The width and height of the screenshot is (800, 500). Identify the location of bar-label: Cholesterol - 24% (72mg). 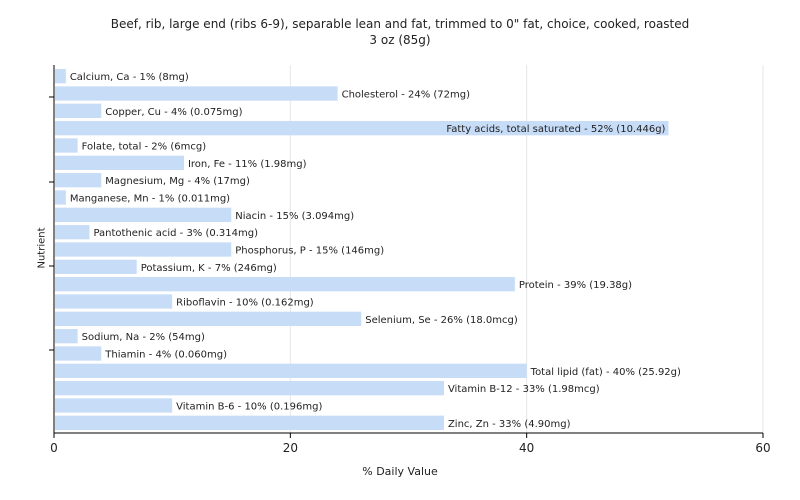
(406, 95).